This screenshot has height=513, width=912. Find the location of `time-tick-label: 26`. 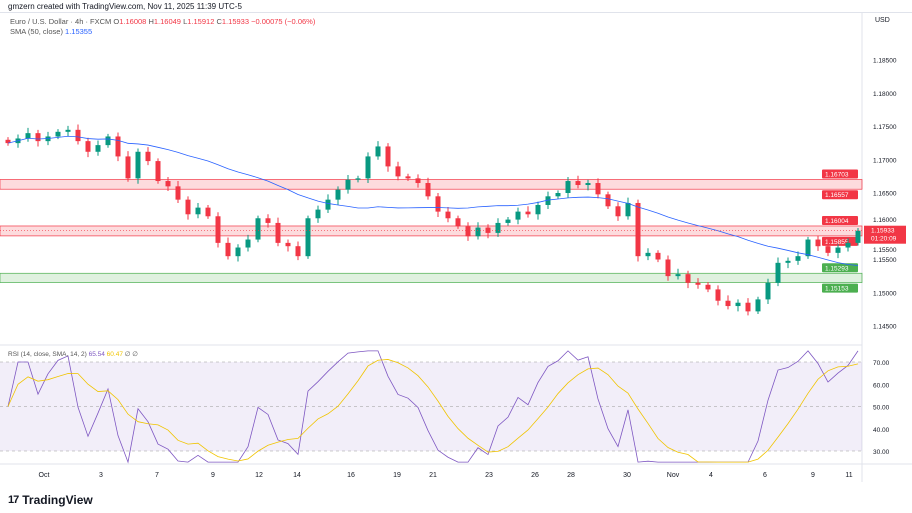

time-tick-label: 26 is located at coordinates (535, 475).